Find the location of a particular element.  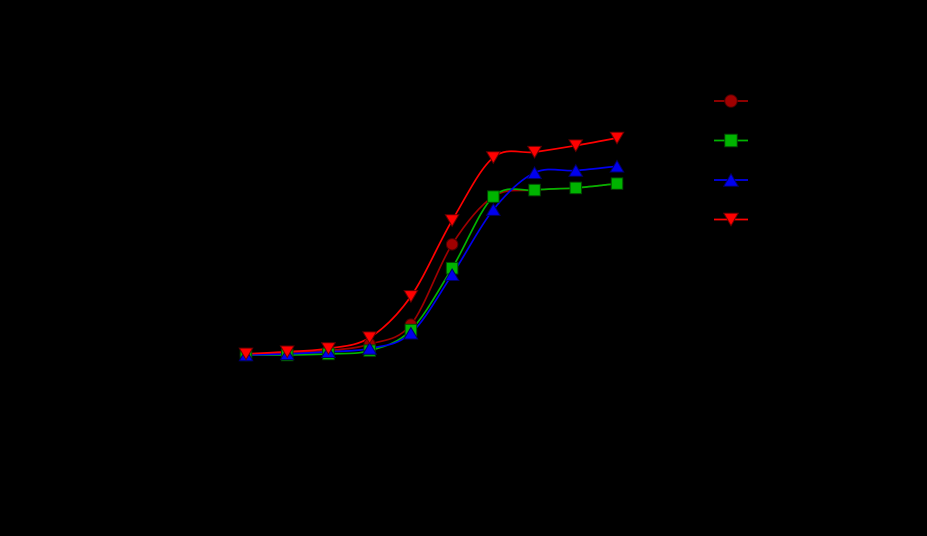

circle-series-curve is located at coordinates (431, 269).